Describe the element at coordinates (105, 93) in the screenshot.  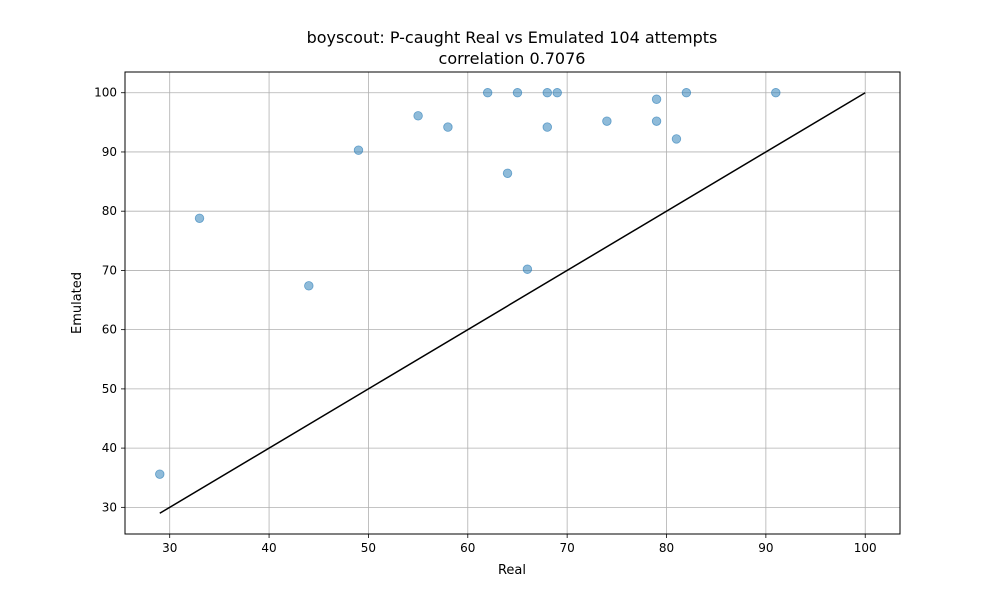
I see `y-tick-label: 100` at that location.